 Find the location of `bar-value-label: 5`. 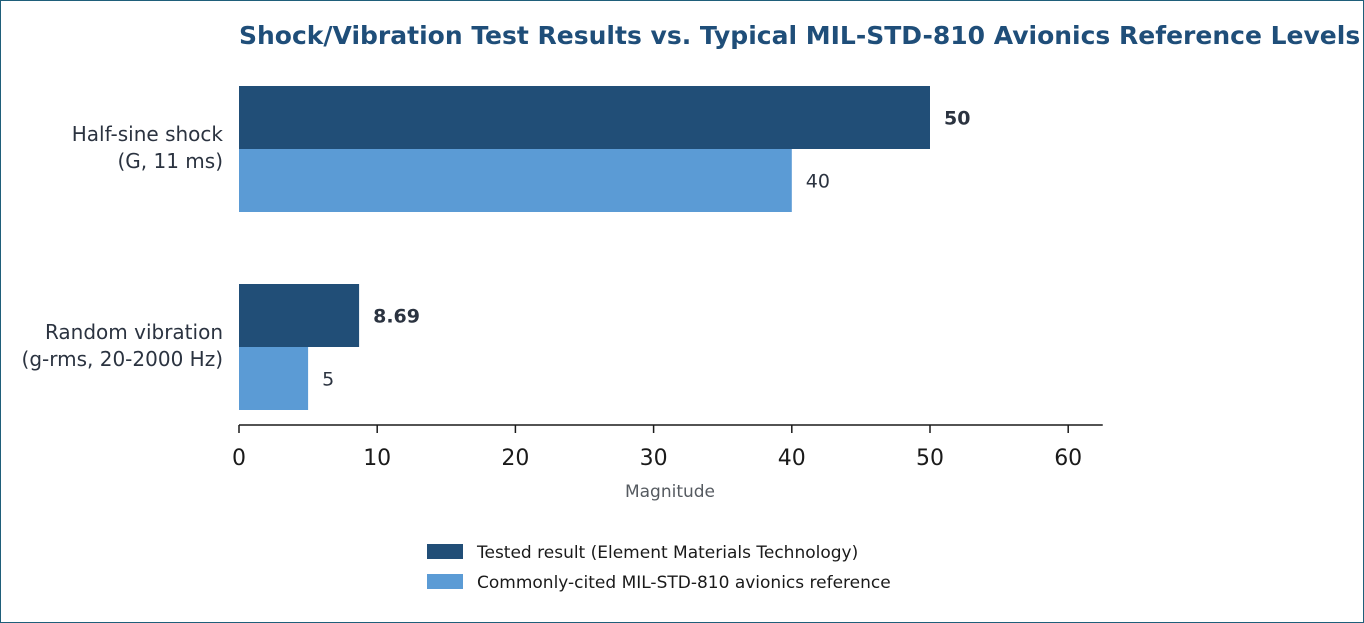

bar-value-label: 5 is located at coordinates (328, 380).